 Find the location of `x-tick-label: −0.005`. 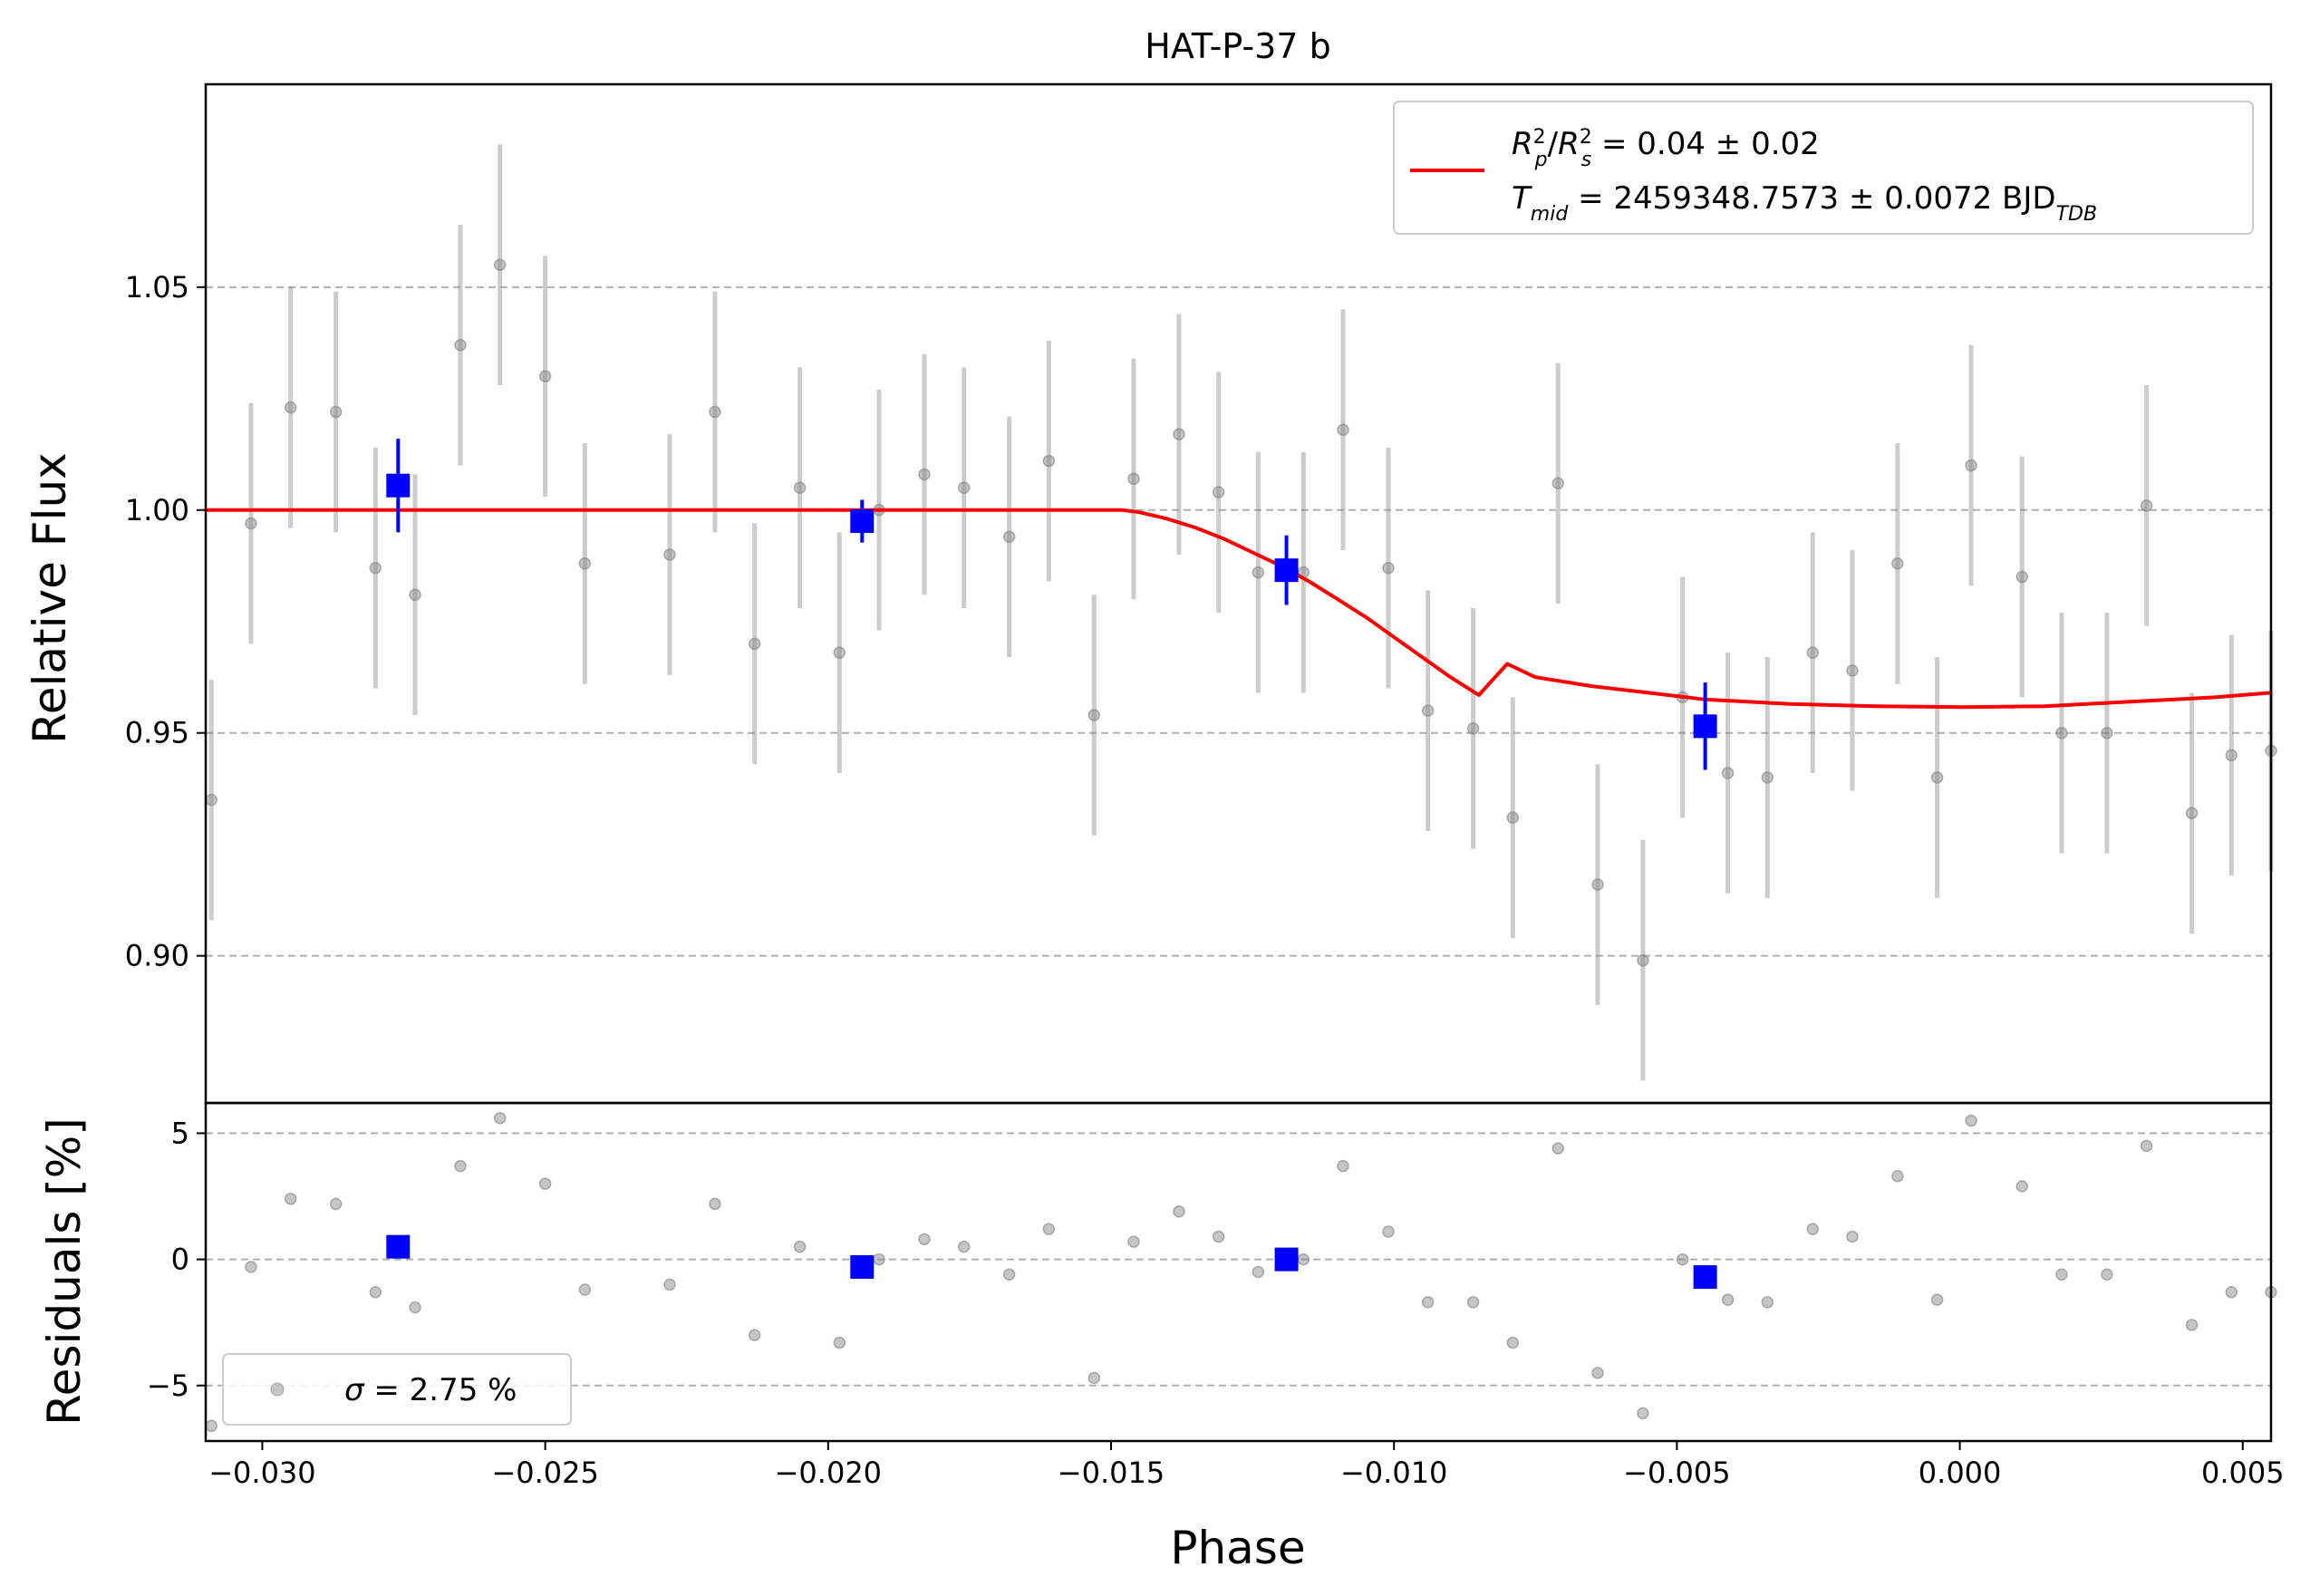

x-tick-label: −0.005 is located at coordinates (1676, 1473).